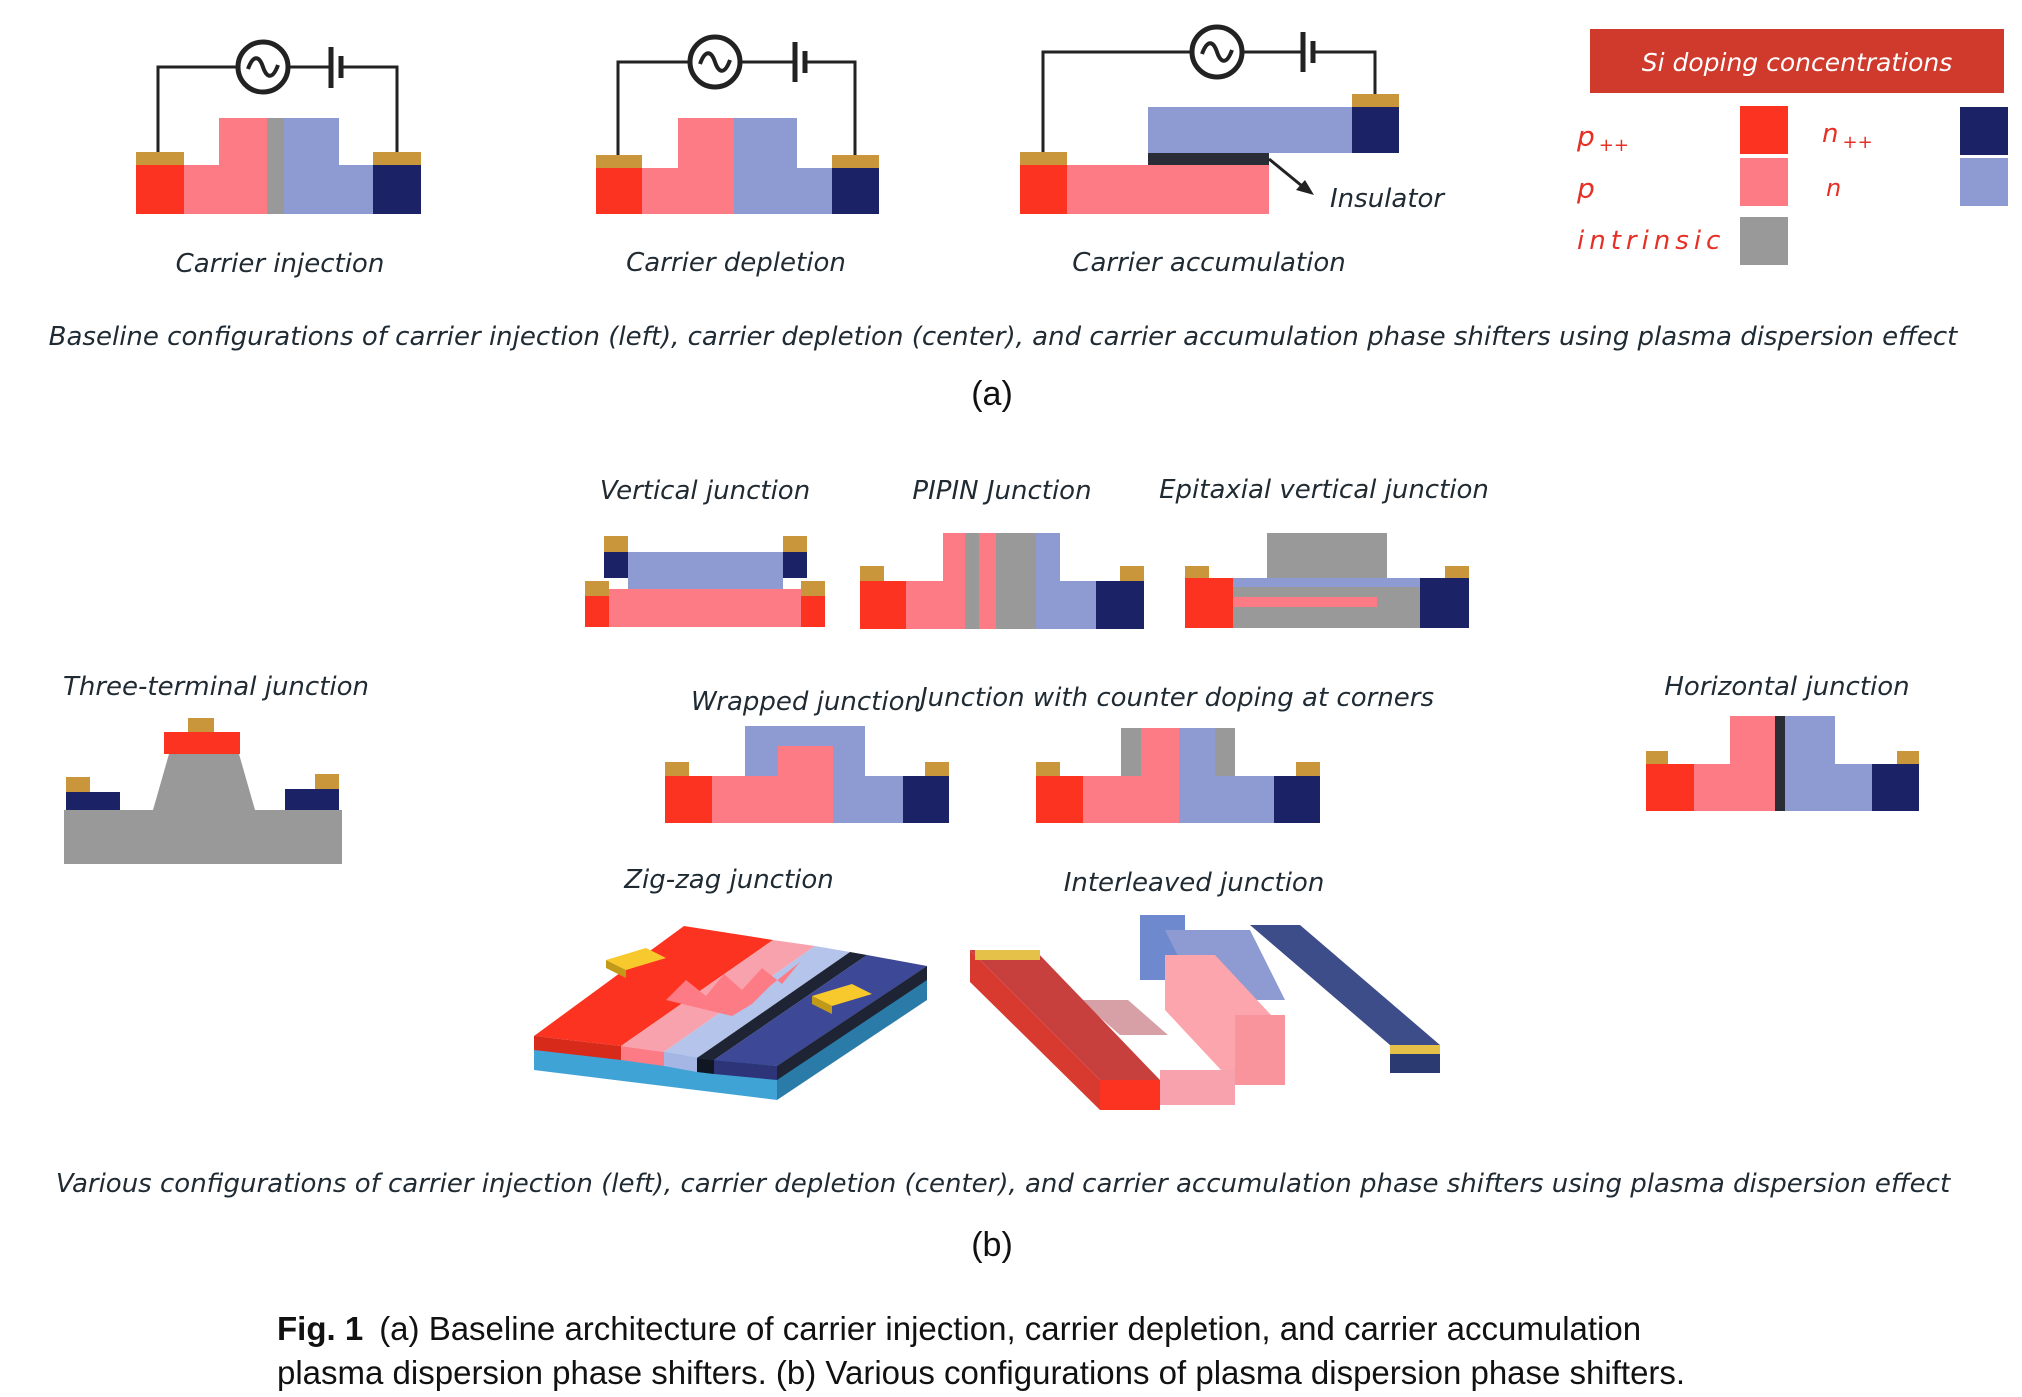 The width and height of the screenshot is (2022, 1397). What do you see at coordinates (1651, 241) in the screenshot?
I see `legend-intrinsic-label: intrinsic` at bounding box center [1651, 241].